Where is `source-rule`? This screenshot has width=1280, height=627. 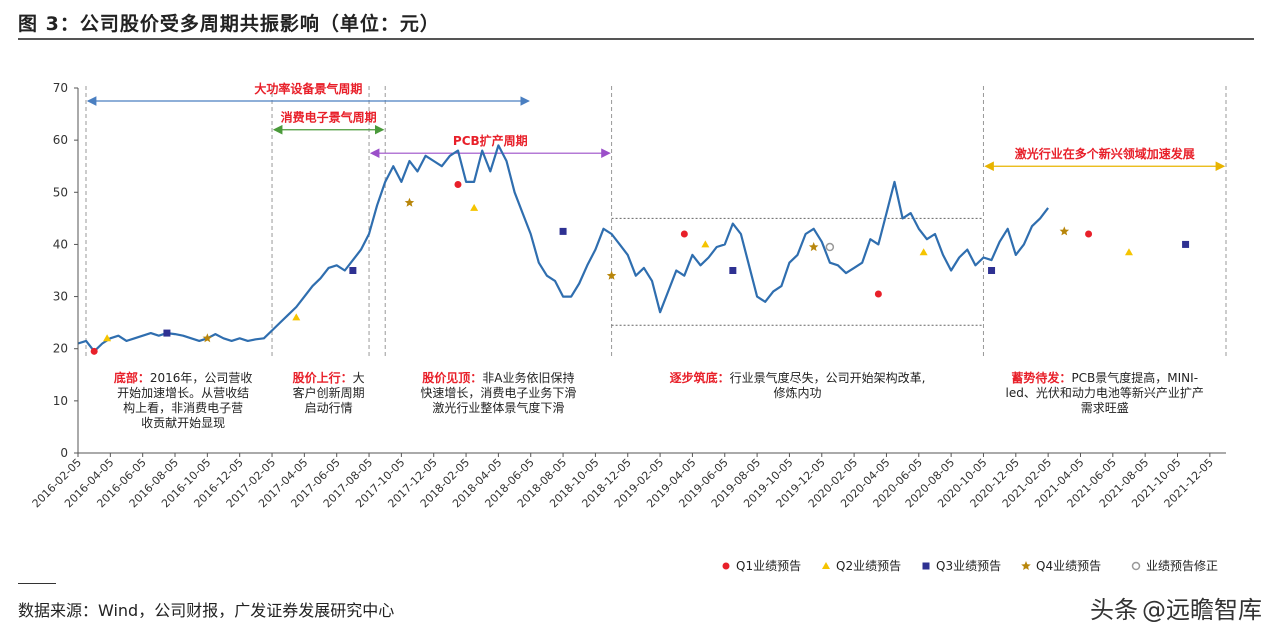
source-rule is located at coordinates (37, 583).